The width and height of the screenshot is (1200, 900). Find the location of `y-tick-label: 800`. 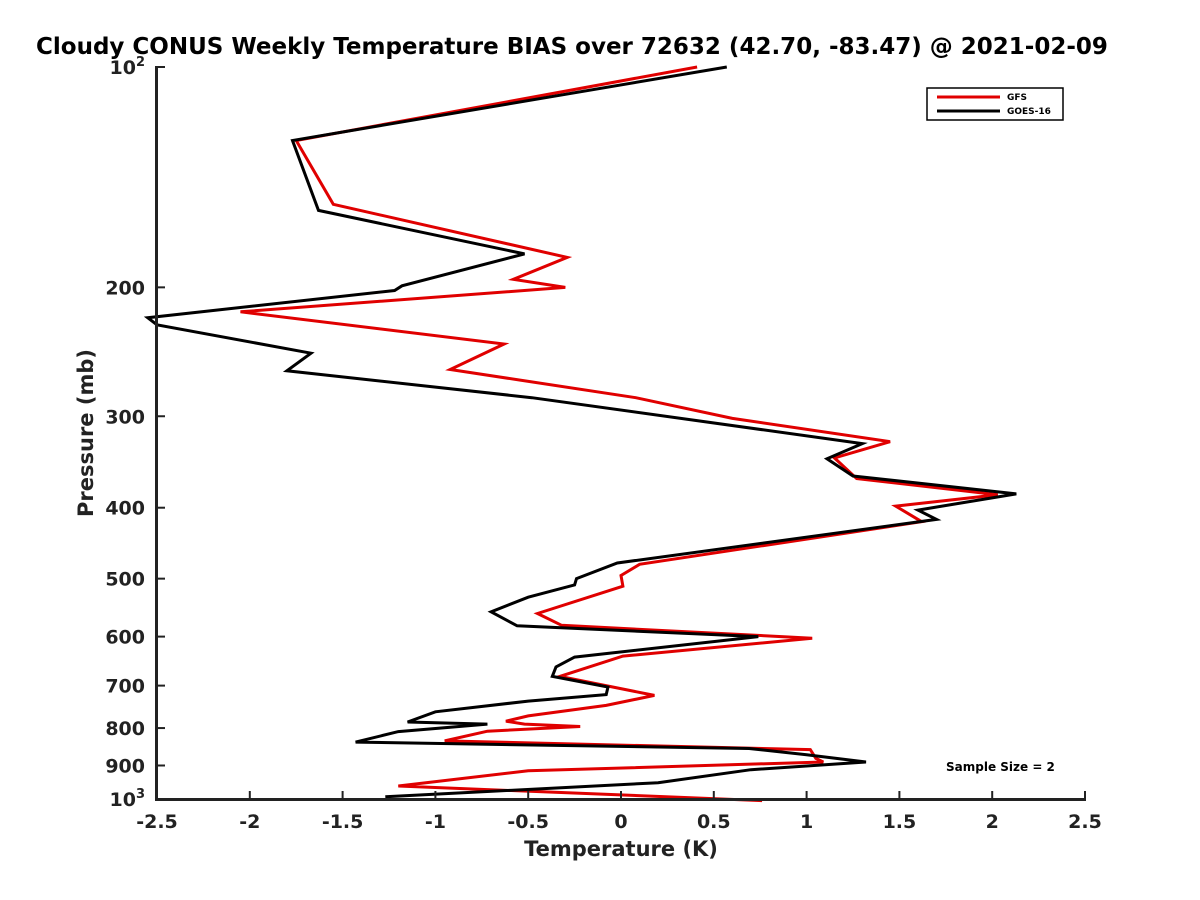

y-tick-label: 800 is located at coordinates (125, 729).